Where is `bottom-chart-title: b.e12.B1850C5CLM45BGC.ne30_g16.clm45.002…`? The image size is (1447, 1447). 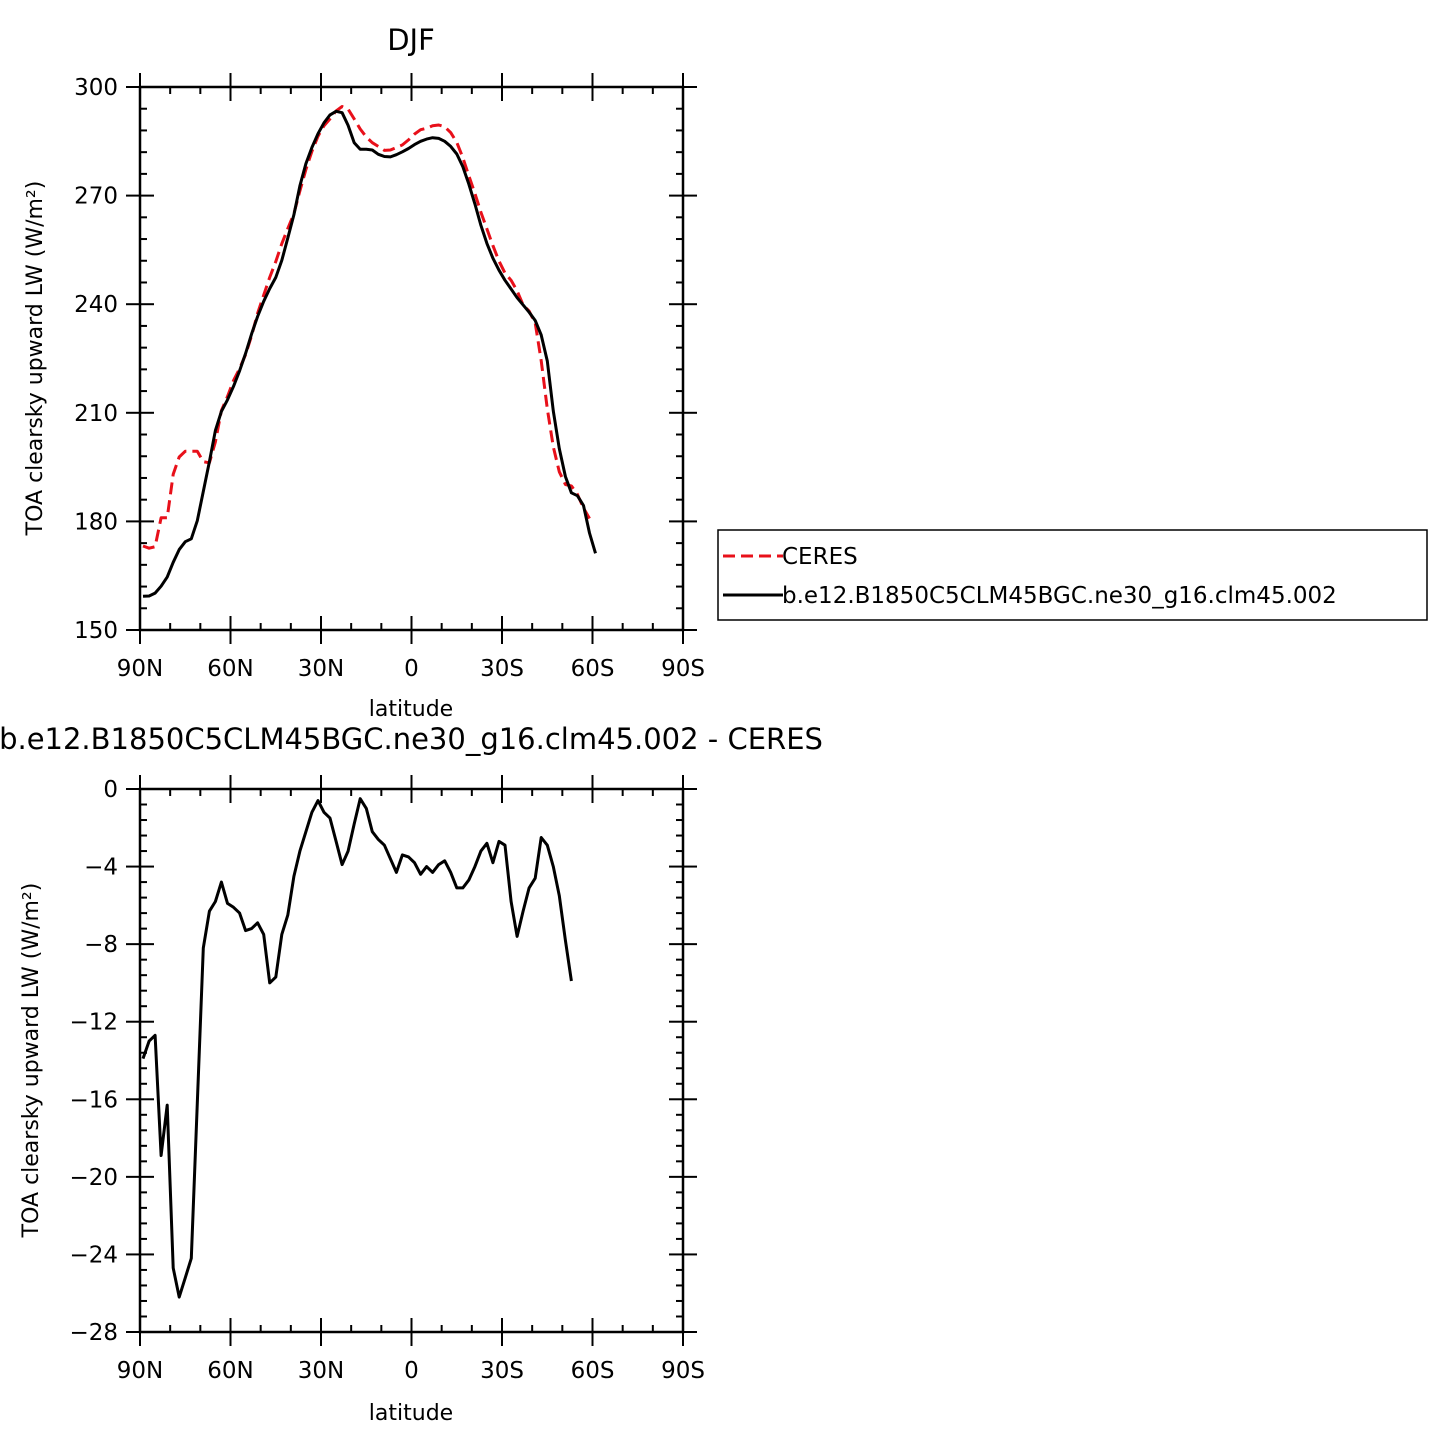 bottom-chart-title: b.e12.B1850C5CLM45BGC.ne30_g16.clm45.002… is located at coordinates (411, 739).